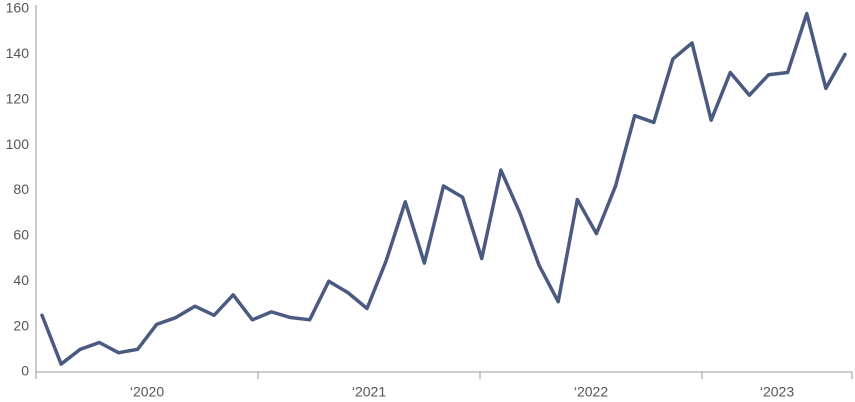 Image resolution: width=855 pixels, height=402 pixels. What do you see at coordinates (21, 280) in the screenshot?
I see `y-tick-label: 40` at bounding box center [21, 280].